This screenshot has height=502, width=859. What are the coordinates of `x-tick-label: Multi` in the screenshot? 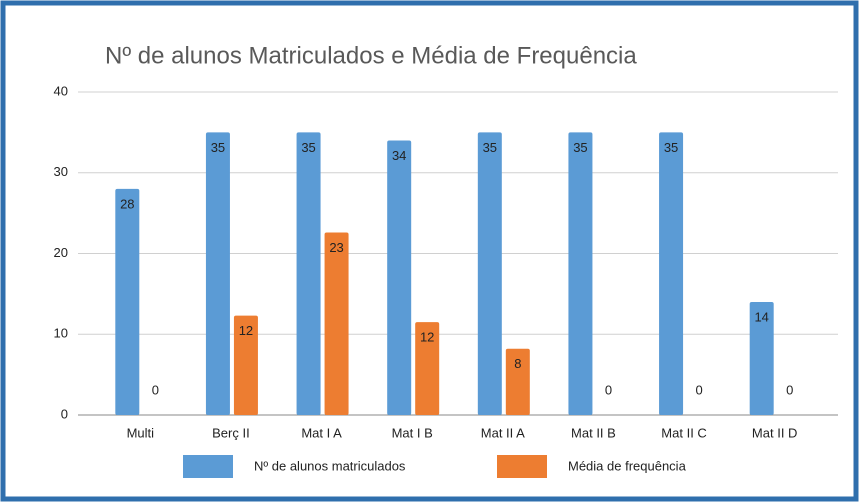 It's located at (141, 432).